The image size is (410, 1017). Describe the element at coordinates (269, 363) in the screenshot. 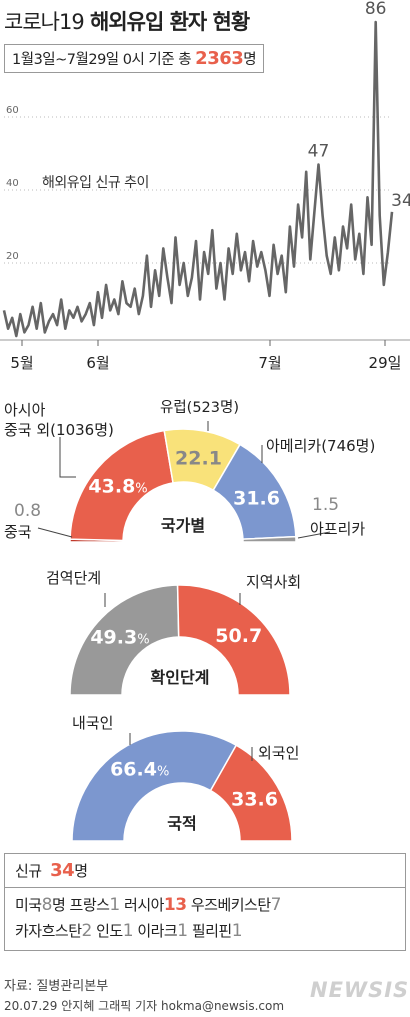

I see `x-tick-label: 7월` at that location.